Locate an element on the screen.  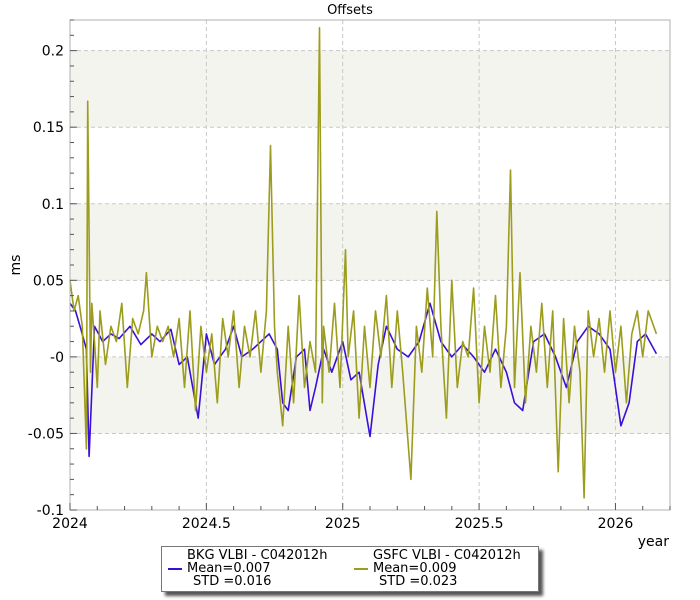
x-tick-label: 2025.5 is located at coordinates (479, 524).